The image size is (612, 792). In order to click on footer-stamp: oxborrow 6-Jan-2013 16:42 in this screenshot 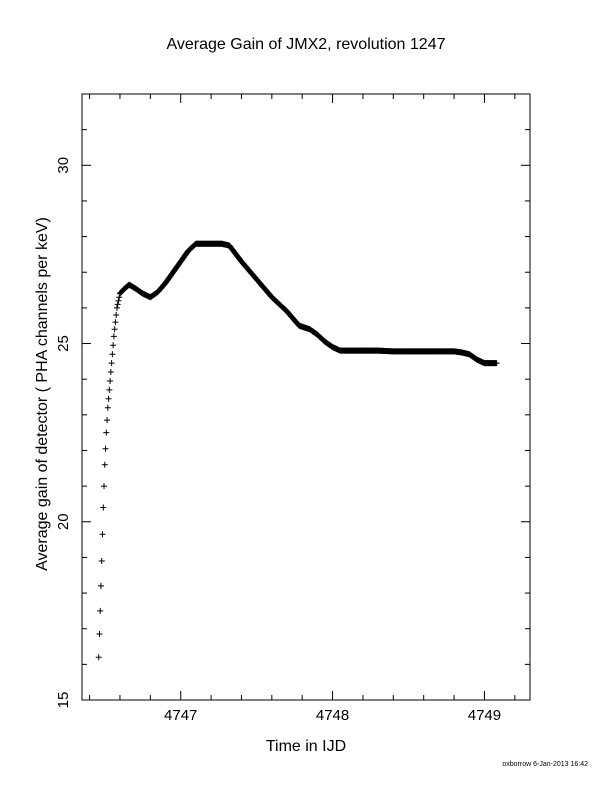, I will do `click(545, 764)`.